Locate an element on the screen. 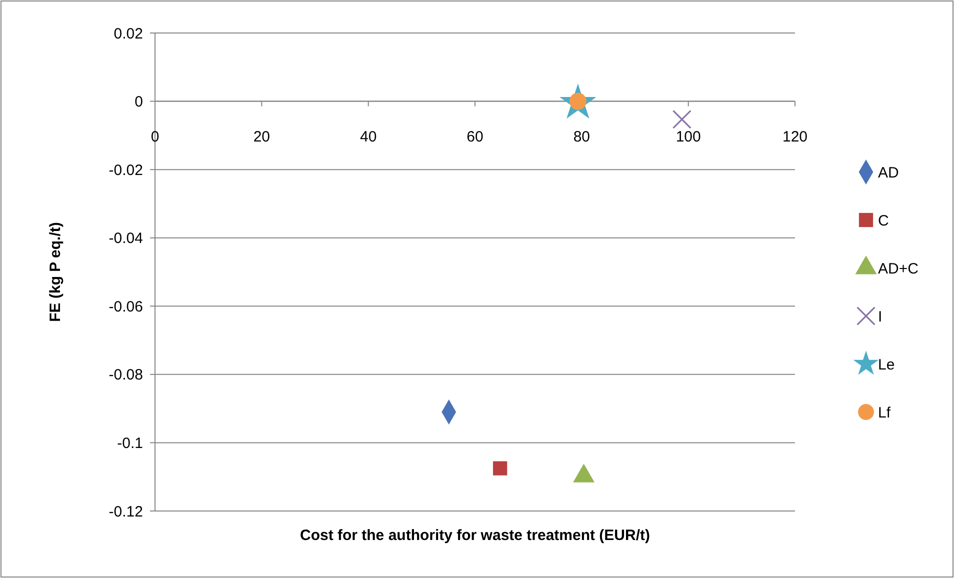 The width and height of the screenshot is (954, 578). legend-label: I is located at coordinates (880, 317).